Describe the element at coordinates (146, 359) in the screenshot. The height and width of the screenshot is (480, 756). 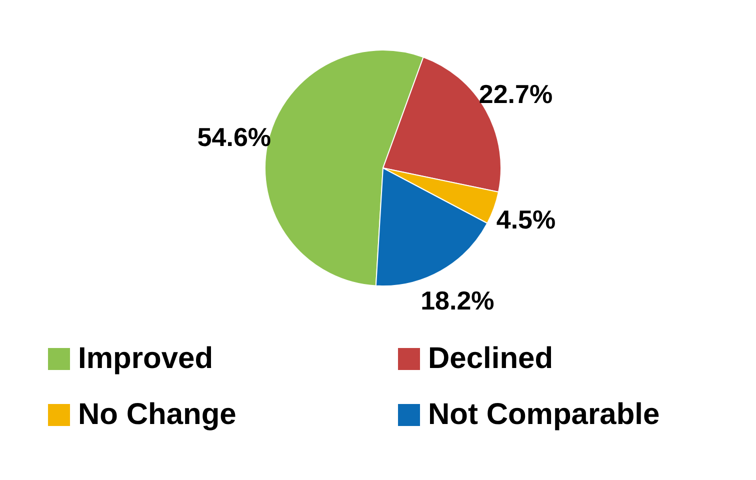
I see `legend-label: Improved` at that location.